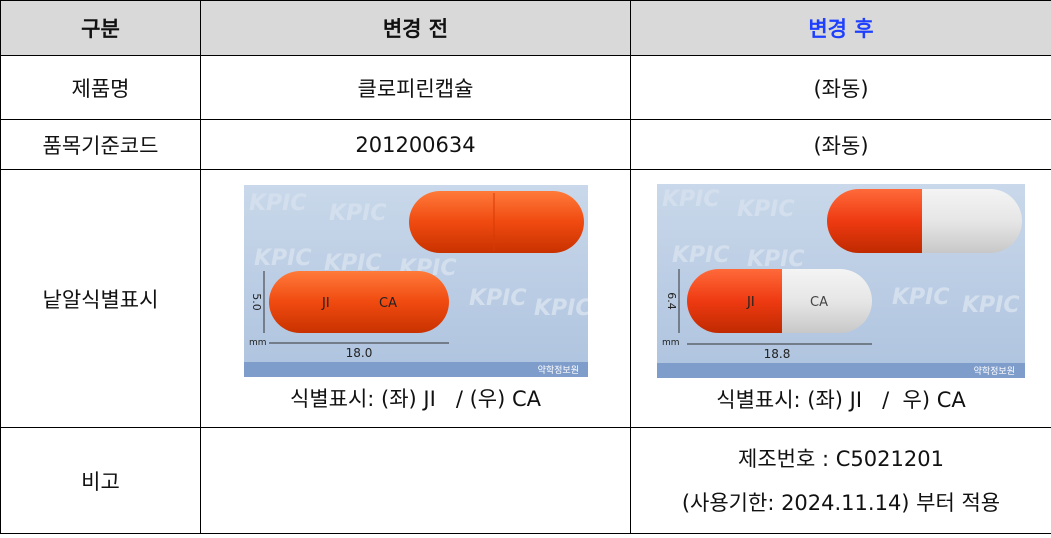 The height and width of the screenshot is (538, 1051). I want to click on cell: 제조번호 : C5021201 (사용기한: 2024.11.14) 부터 적용, so click(840, 480).